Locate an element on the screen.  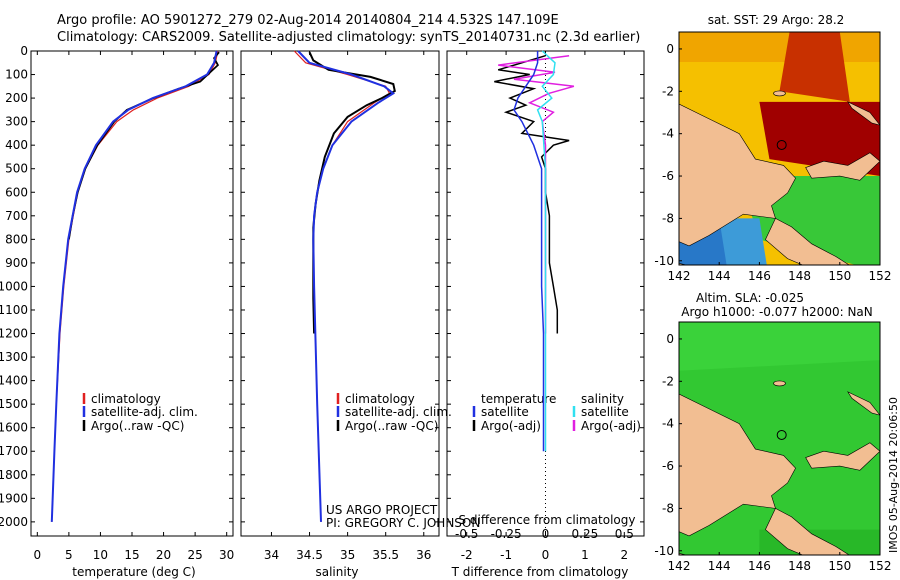
x-tick-label: -1 is located at coordinates (506, 555).